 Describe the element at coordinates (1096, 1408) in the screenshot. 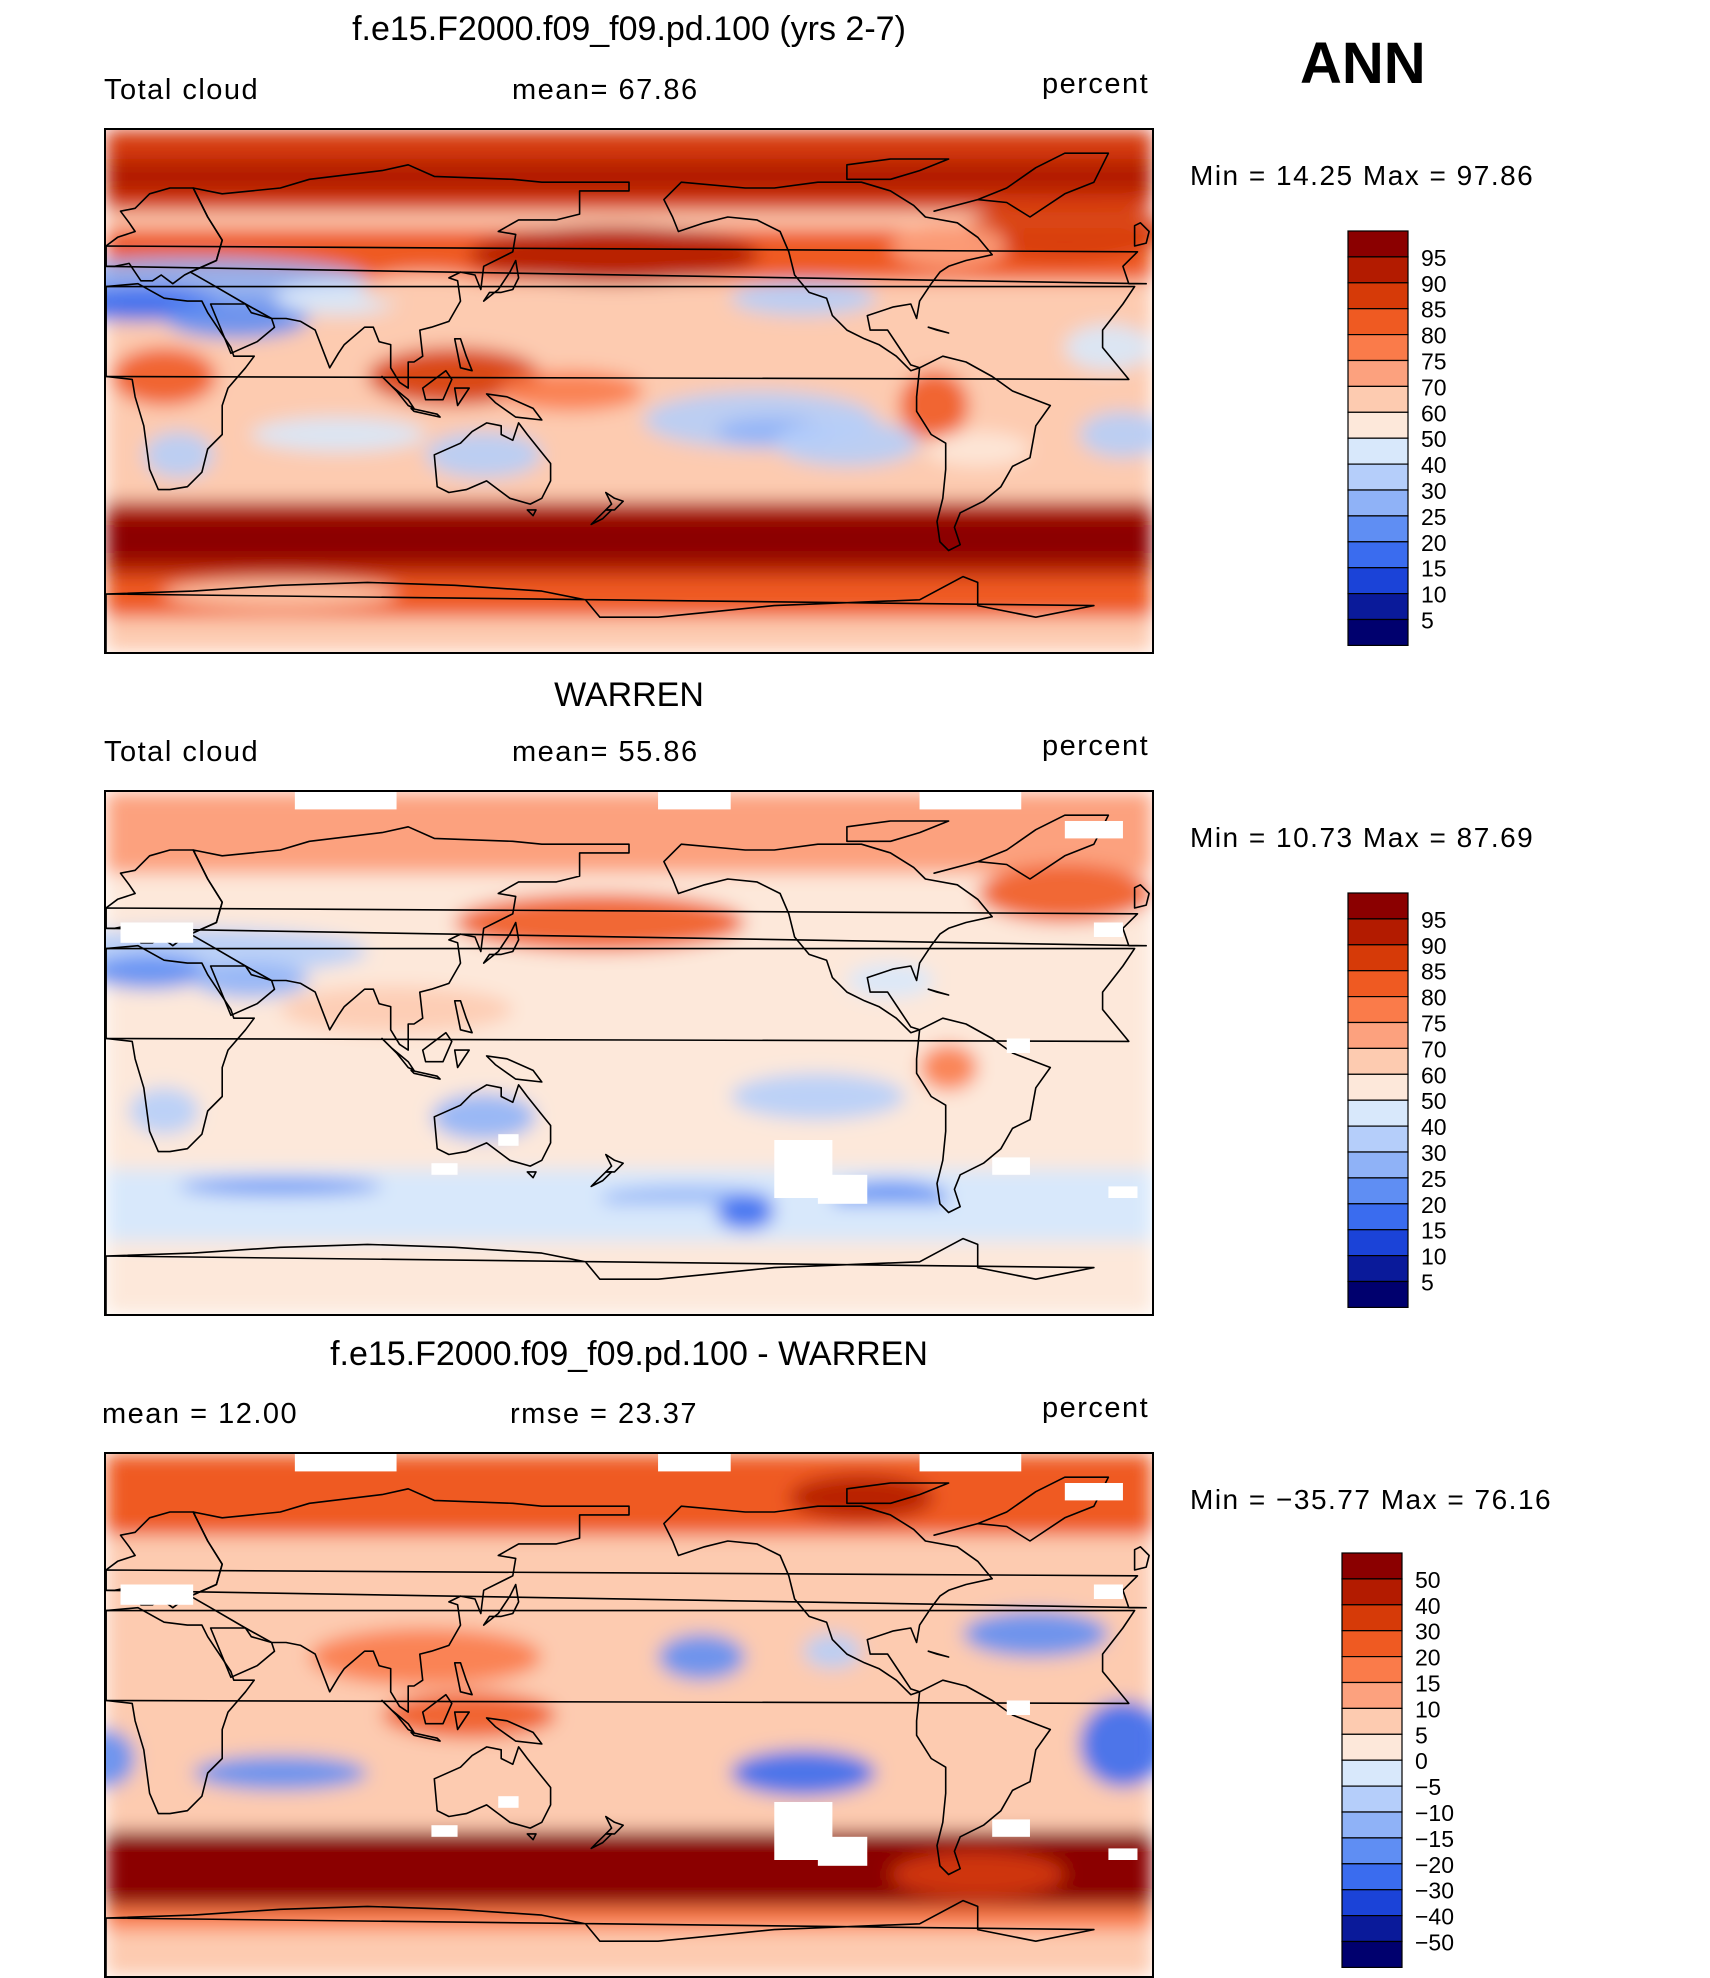

I see `panel-3-units: percent` at that location.